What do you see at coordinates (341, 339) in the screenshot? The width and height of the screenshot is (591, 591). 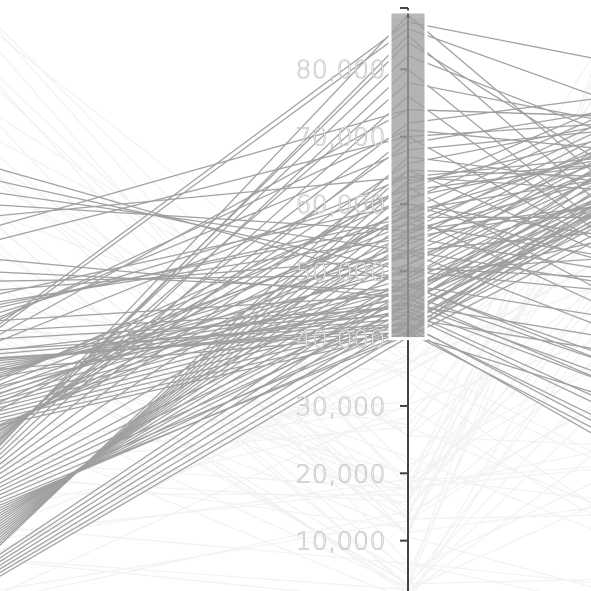 I see `tick-label: 40,000` at bounding box center [341, 339].